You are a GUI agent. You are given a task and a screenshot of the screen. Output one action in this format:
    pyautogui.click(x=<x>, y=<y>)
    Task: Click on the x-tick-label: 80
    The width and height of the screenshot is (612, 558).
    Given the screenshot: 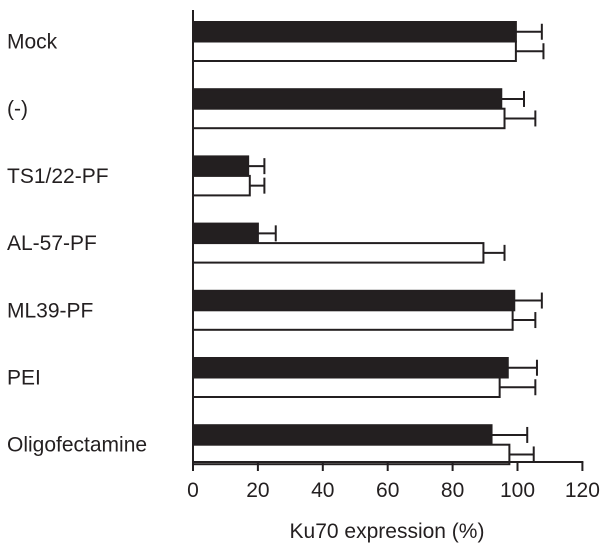 What is the action you would take?
    pyautogui.click(x=452, y=490)
    